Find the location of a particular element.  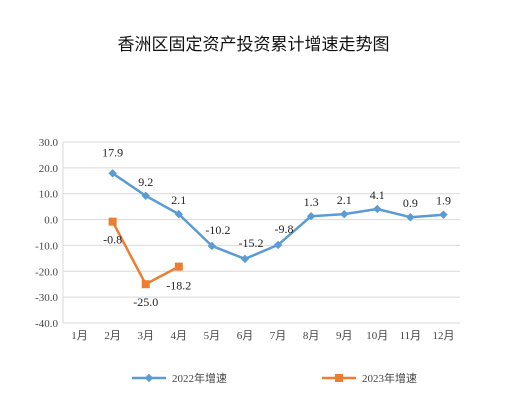

y-tick-label: -30.0 is located at coordinates (46, 298).